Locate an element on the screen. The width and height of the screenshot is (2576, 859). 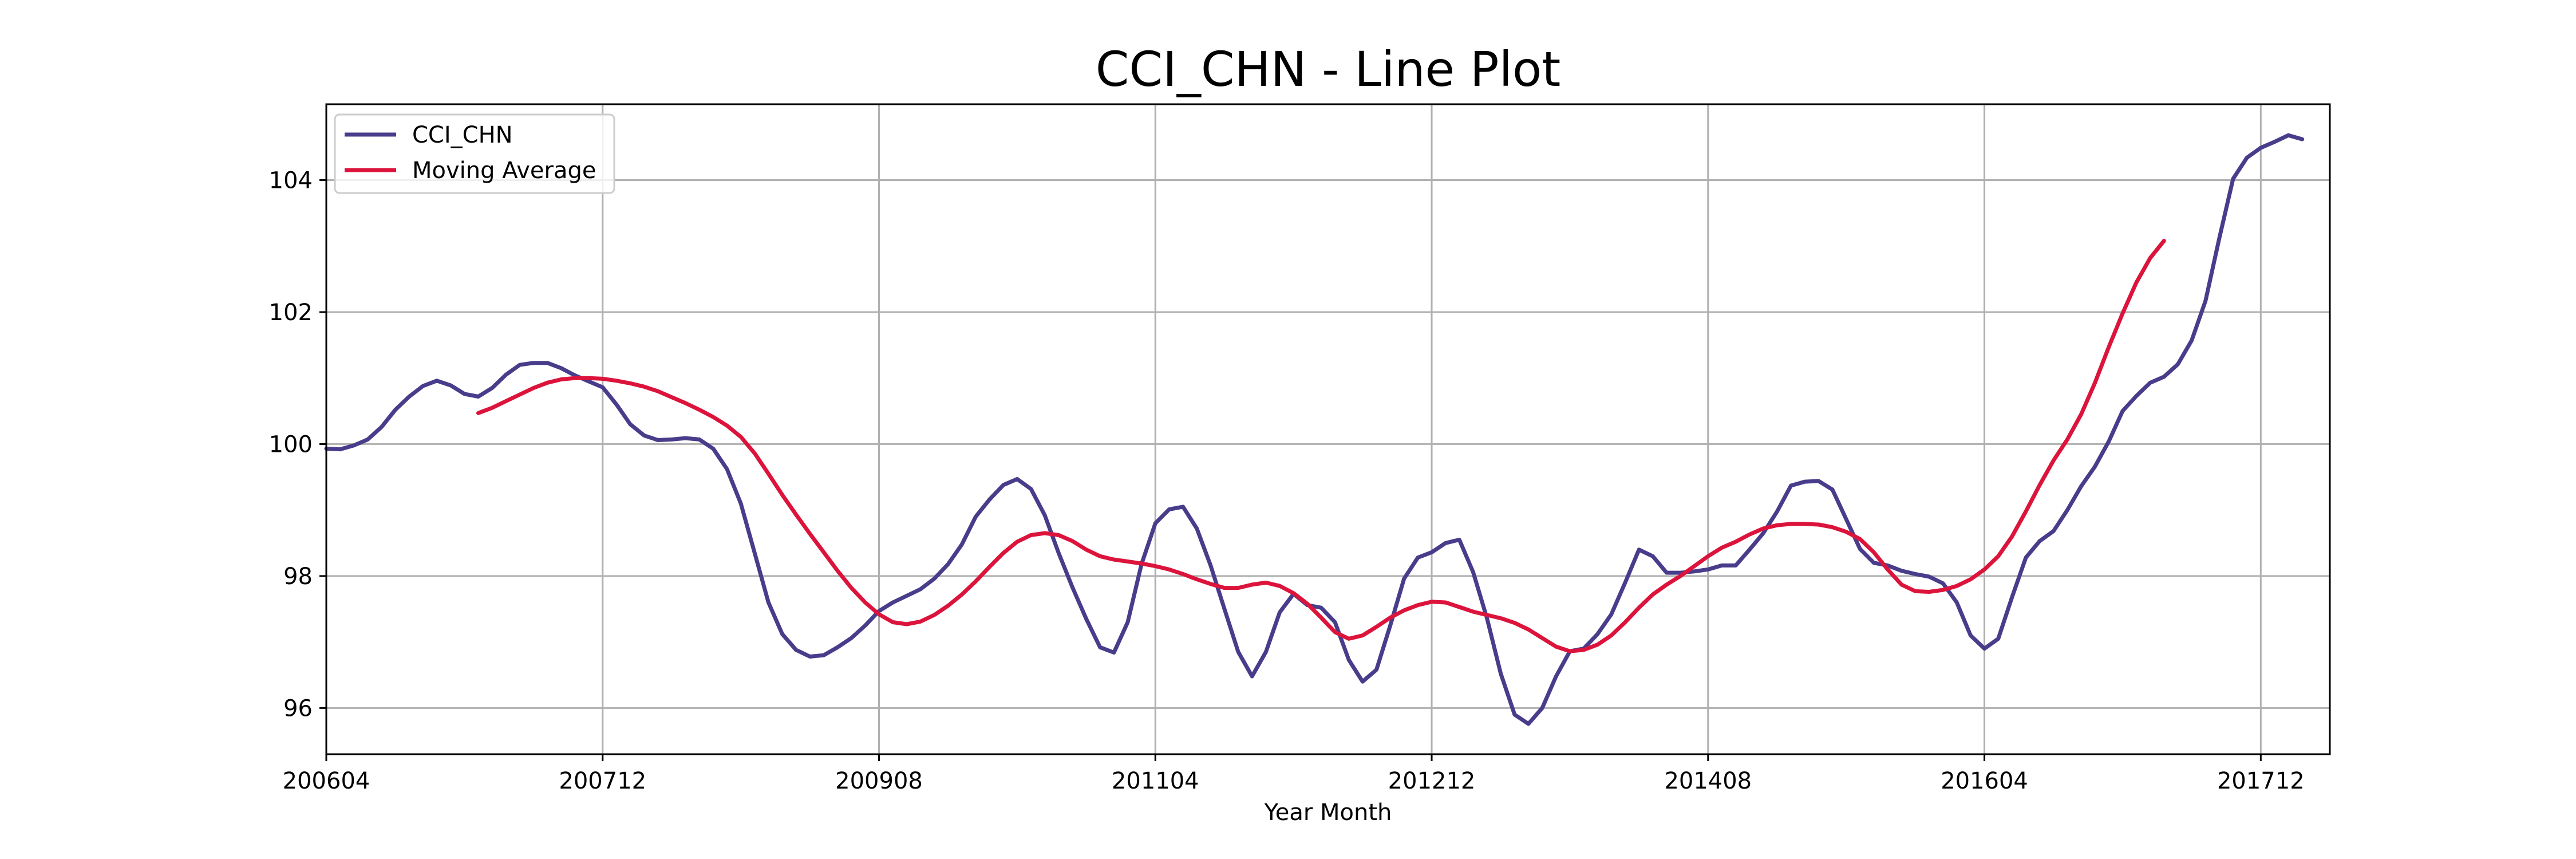
x-tick-label: 201604 is located at coordinates (1984, 781).